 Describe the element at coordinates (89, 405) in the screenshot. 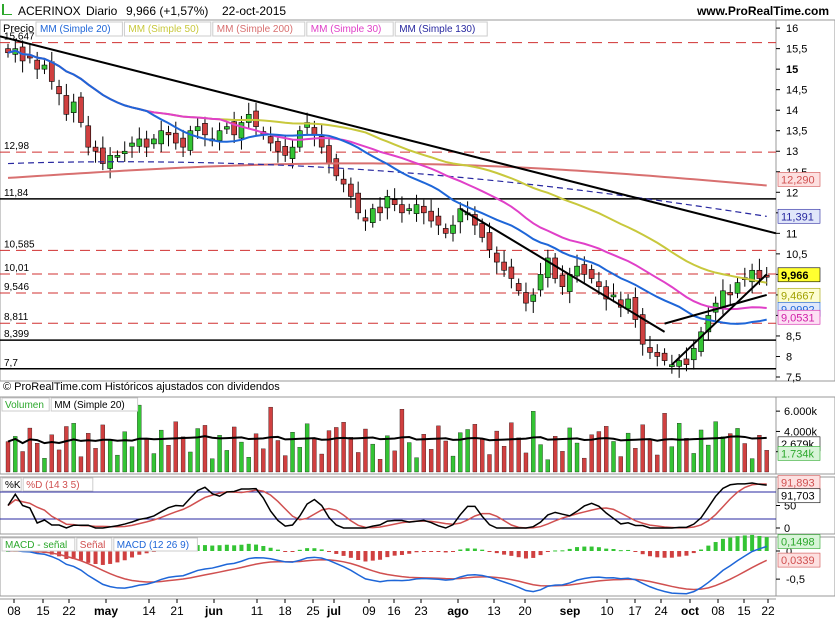

I see `legend-item: MM (Simple 20)` at that location.